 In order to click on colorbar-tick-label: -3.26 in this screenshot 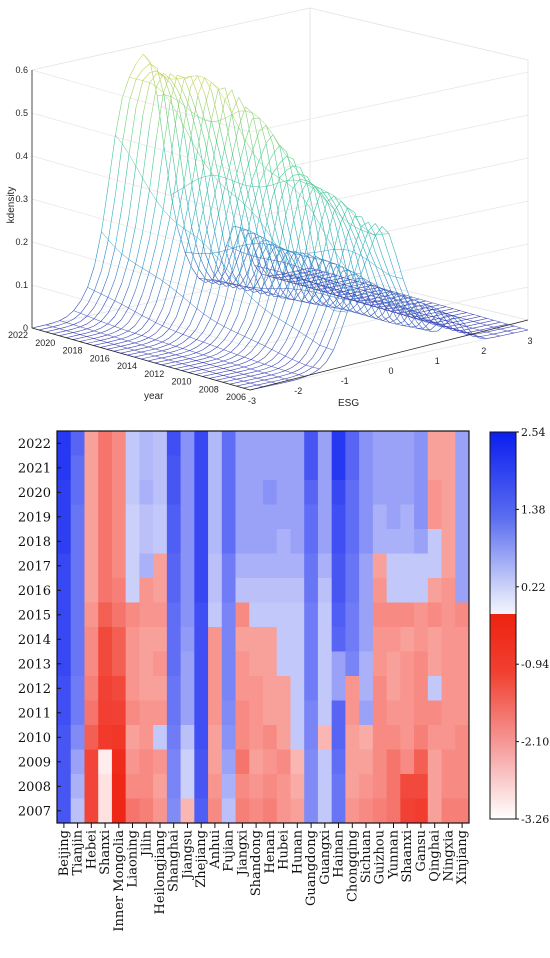, I will do `click(535, 819)`.